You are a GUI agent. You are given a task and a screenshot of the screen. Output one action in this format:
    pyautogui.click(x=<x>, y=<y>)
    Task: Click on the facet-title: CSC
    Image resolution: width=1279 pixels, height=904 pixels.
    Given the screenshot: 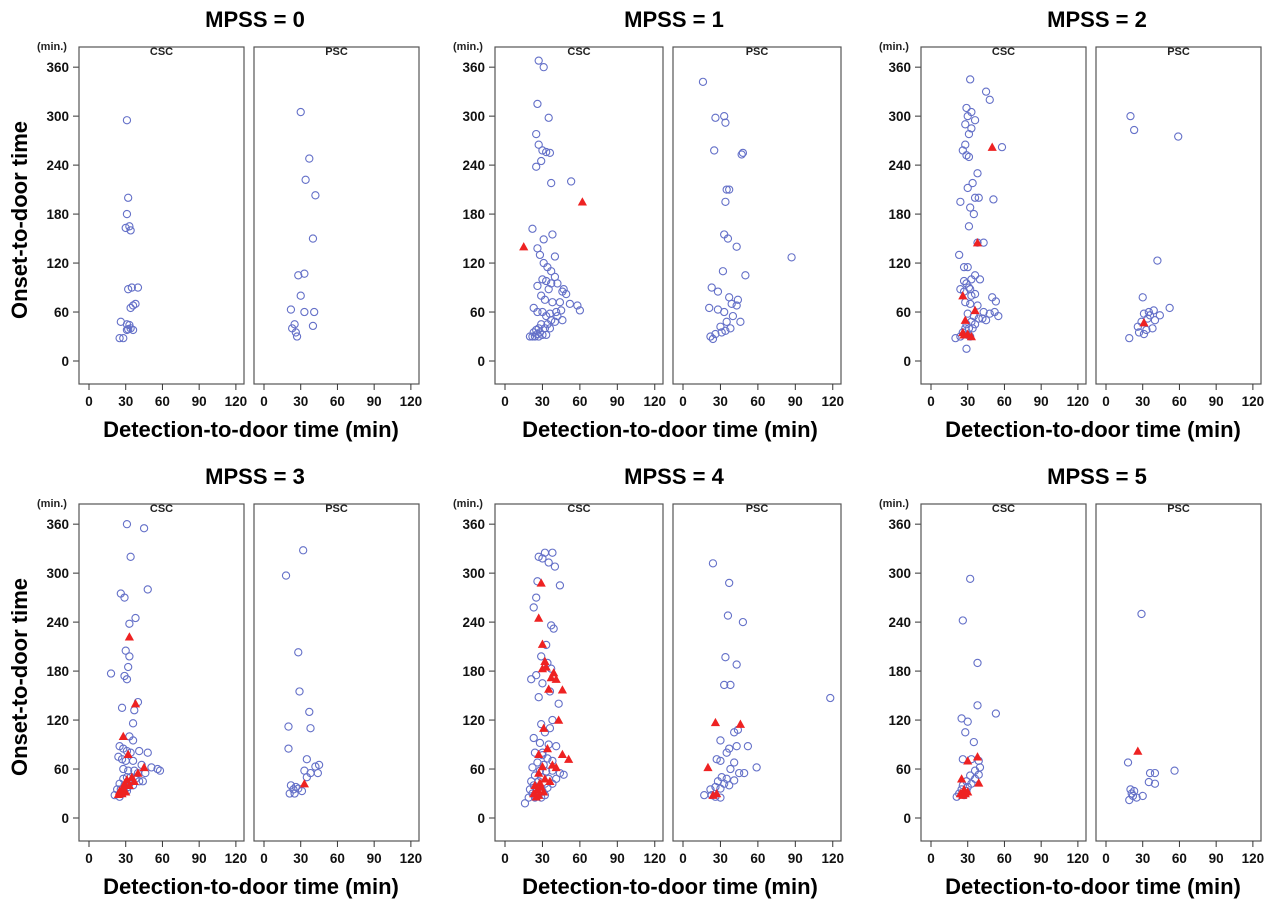 What is the action you would take?
    pyautogui.click(x=1003, y=509)
    